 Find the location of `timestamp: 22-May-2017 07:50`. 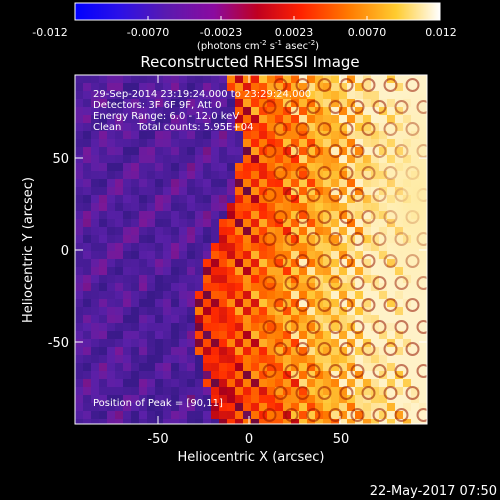

timestamp: 22-May-2017 07:50 is located at coordinates (433, 491).